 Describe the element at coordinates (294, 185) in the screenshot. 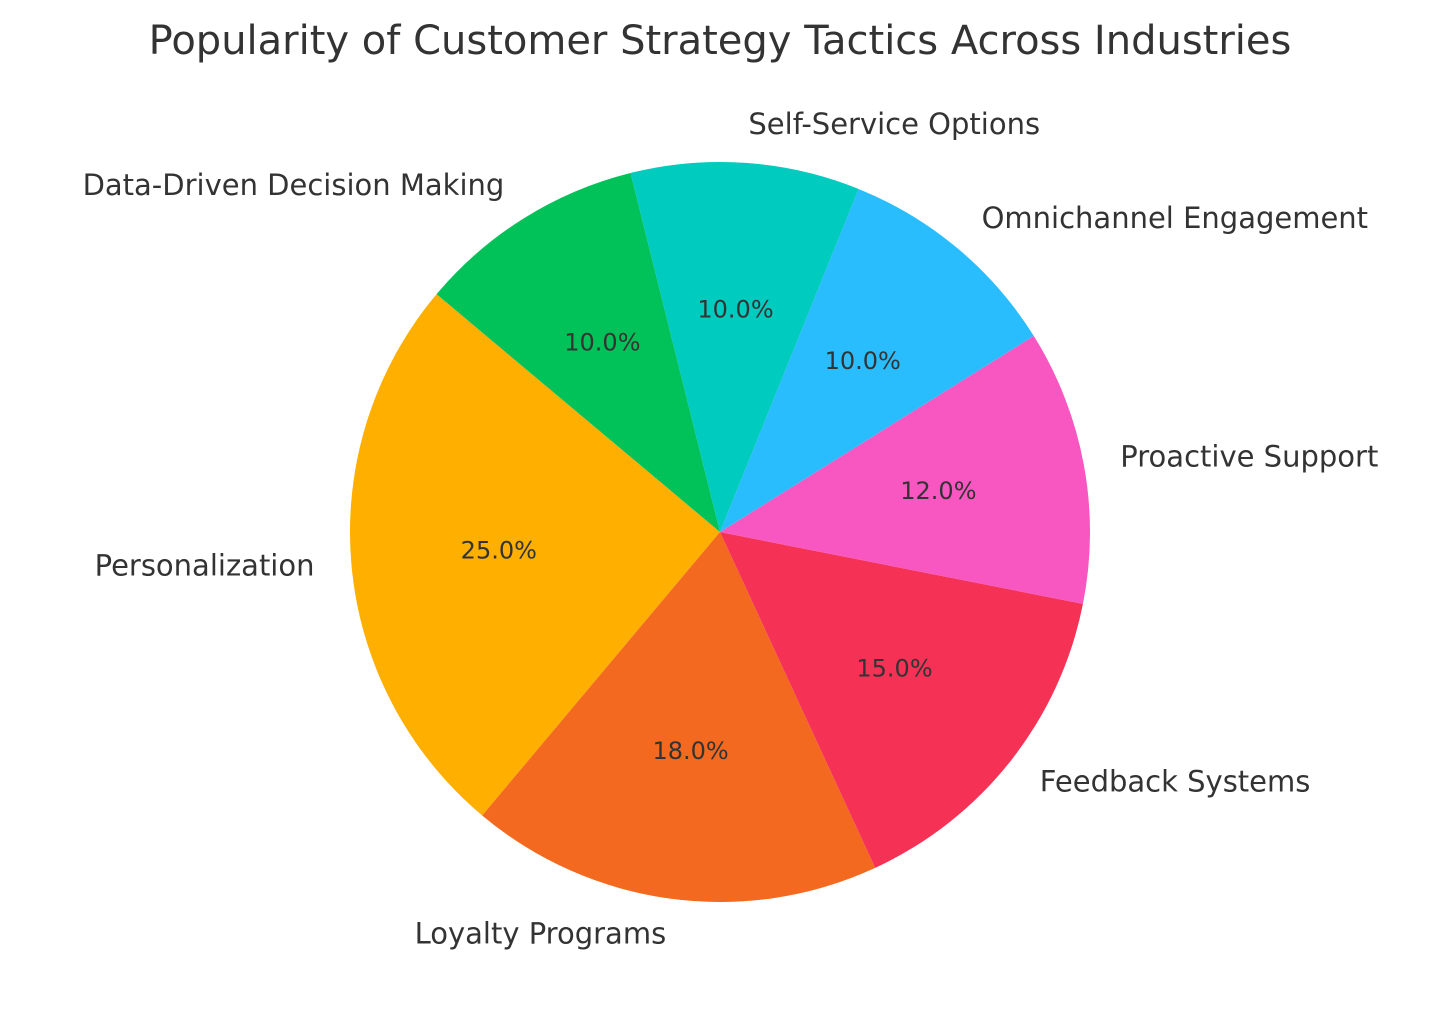

I see `label-data-driven-decision-making: Data-Driven Decision Making` at that location.